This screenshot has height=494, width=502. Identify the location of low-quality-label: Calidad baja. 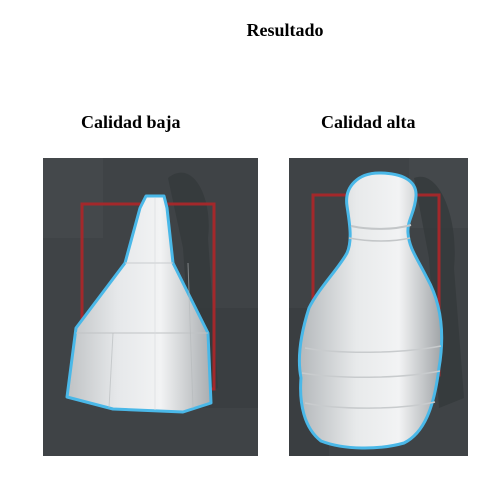
(131, 122).